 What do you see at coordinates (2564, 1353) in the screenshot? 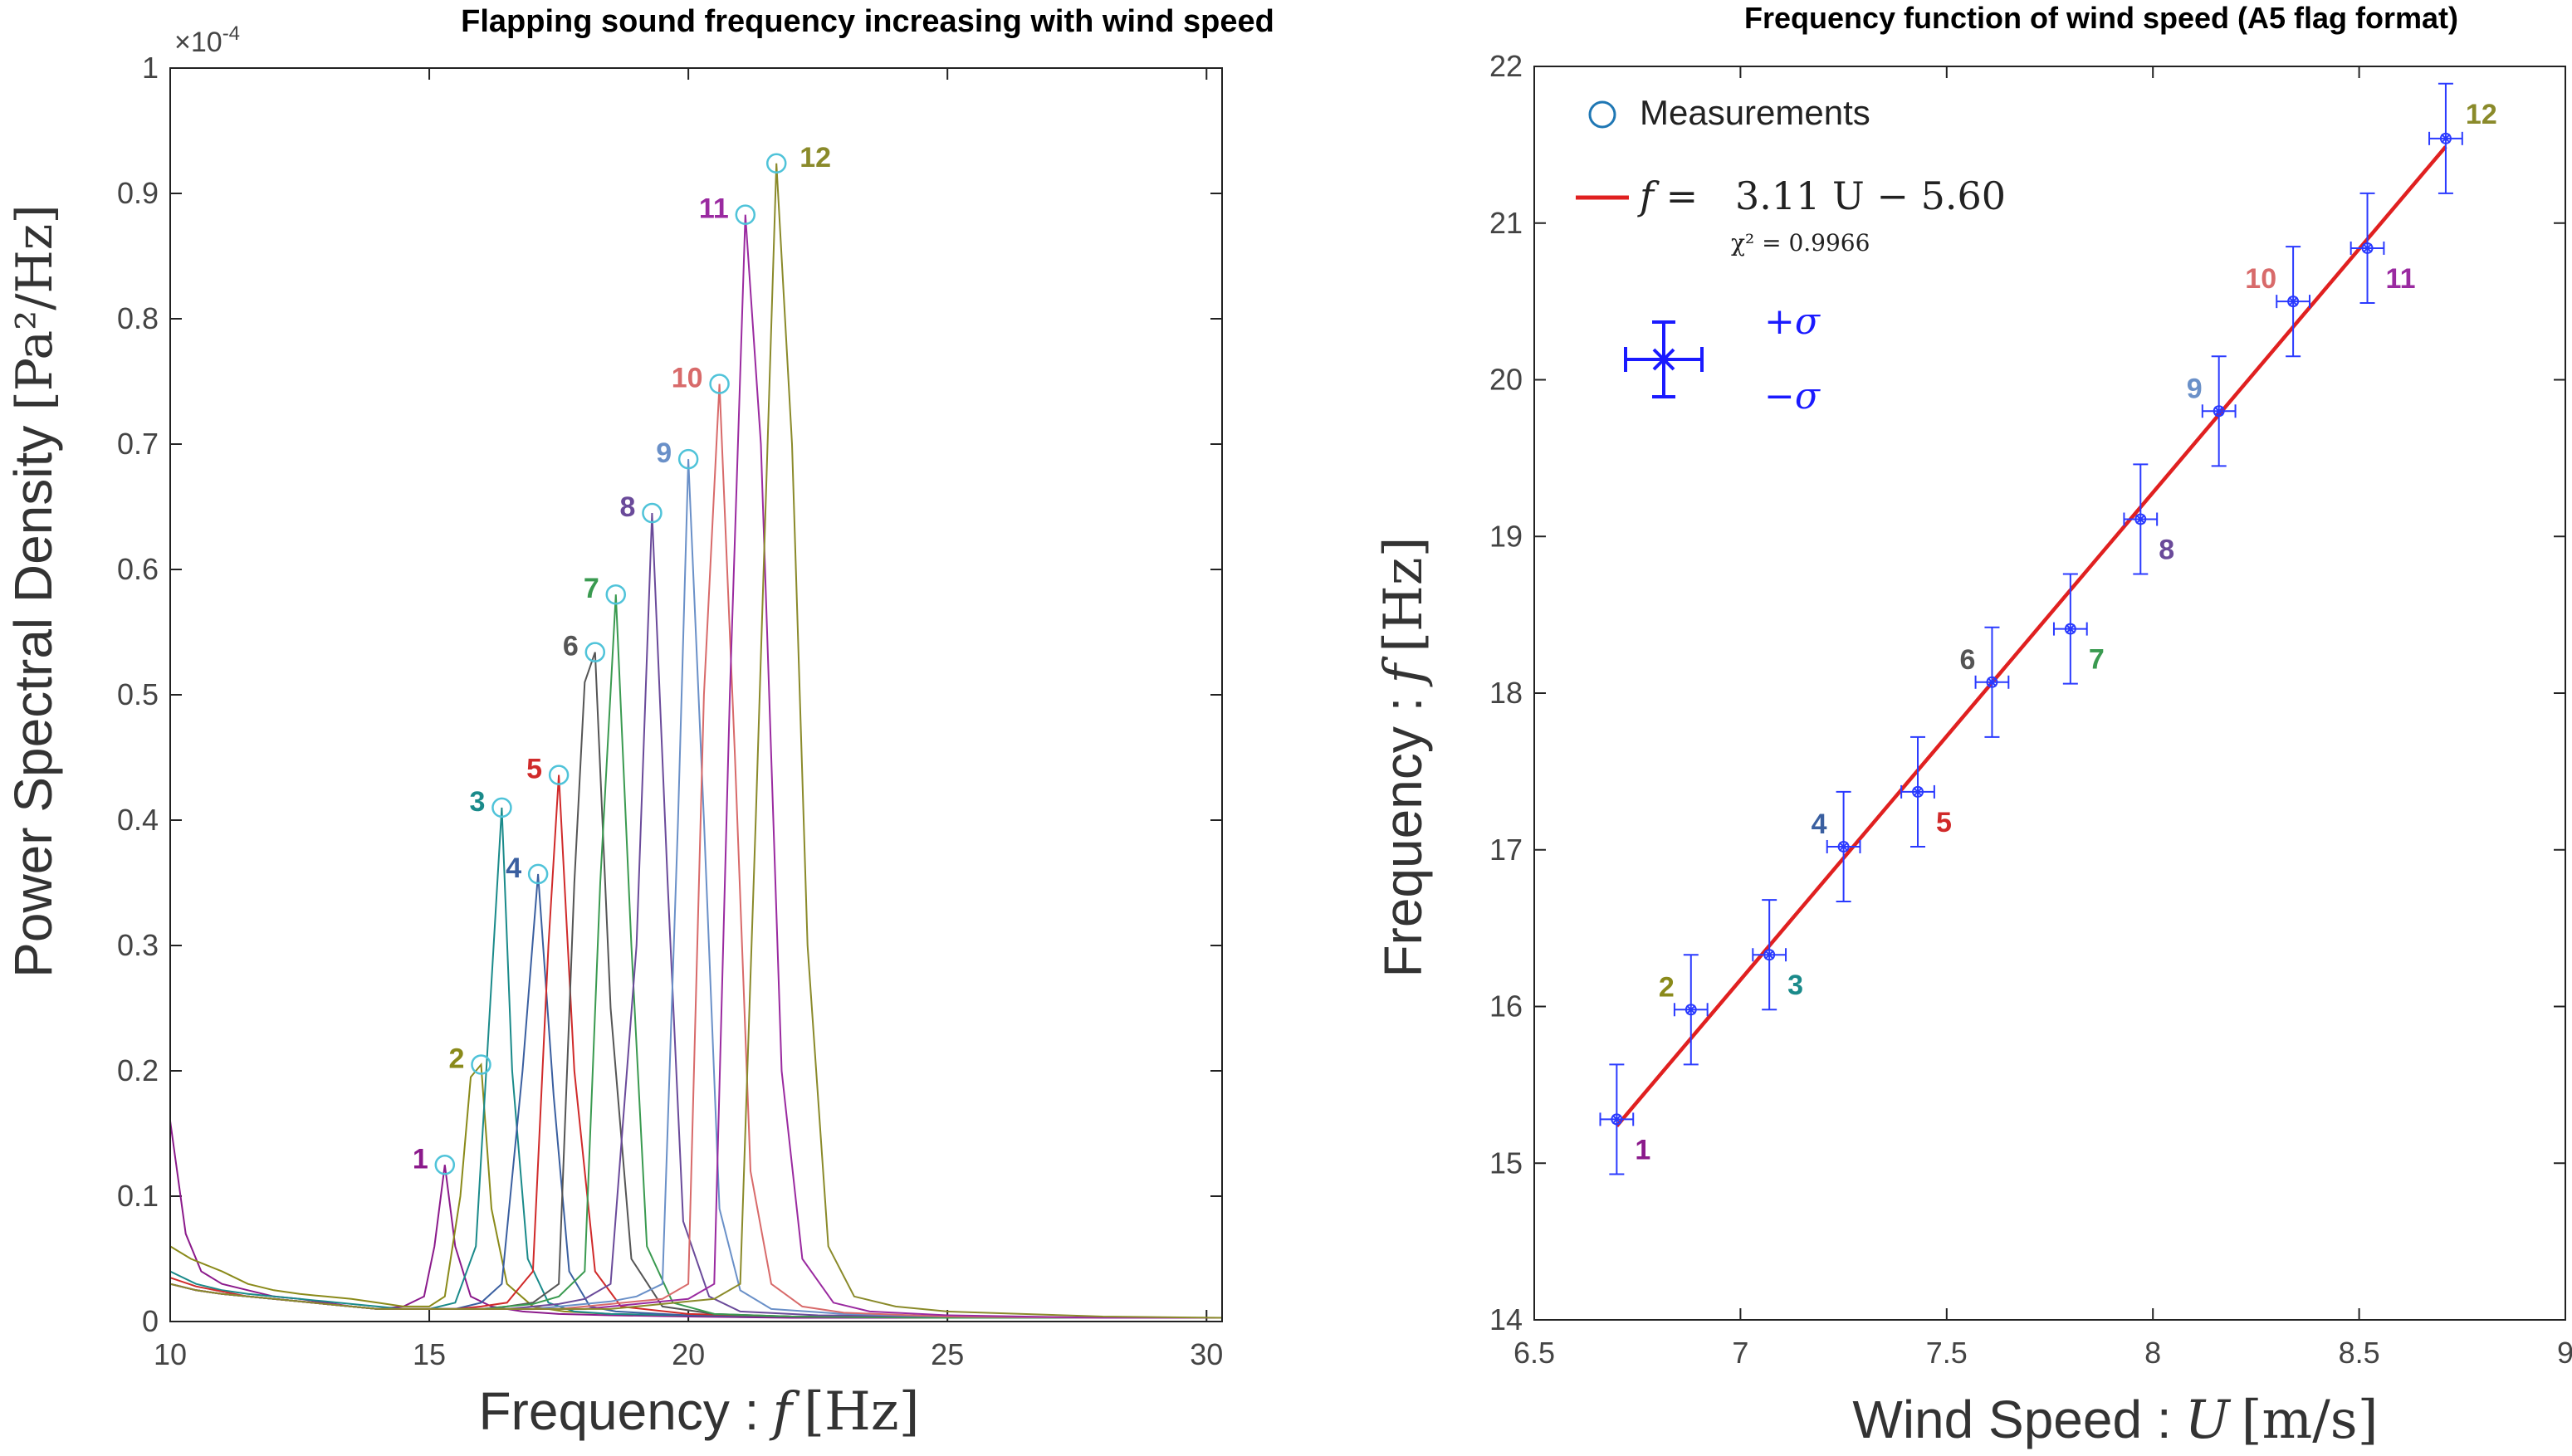
I see `frequency-x-tick-label: 9` at bounding box center [2564, 1353].